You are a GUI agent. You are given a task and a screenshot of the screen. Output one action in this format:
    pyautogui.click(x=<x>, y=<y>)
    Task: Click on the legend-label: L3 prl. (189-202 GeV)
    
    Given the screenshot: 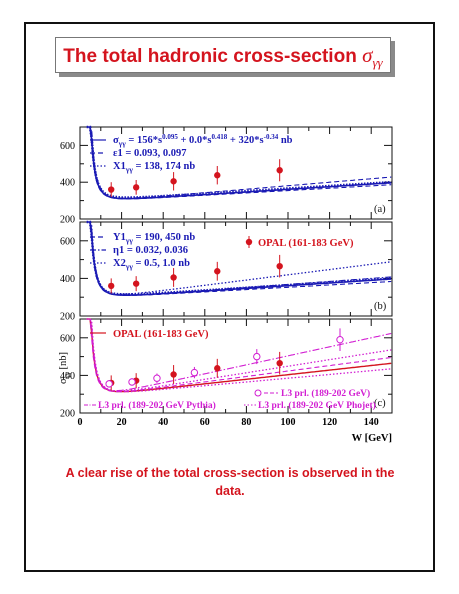 What is the action you would take?
    pyautogui.click(x=325, y=393)
    